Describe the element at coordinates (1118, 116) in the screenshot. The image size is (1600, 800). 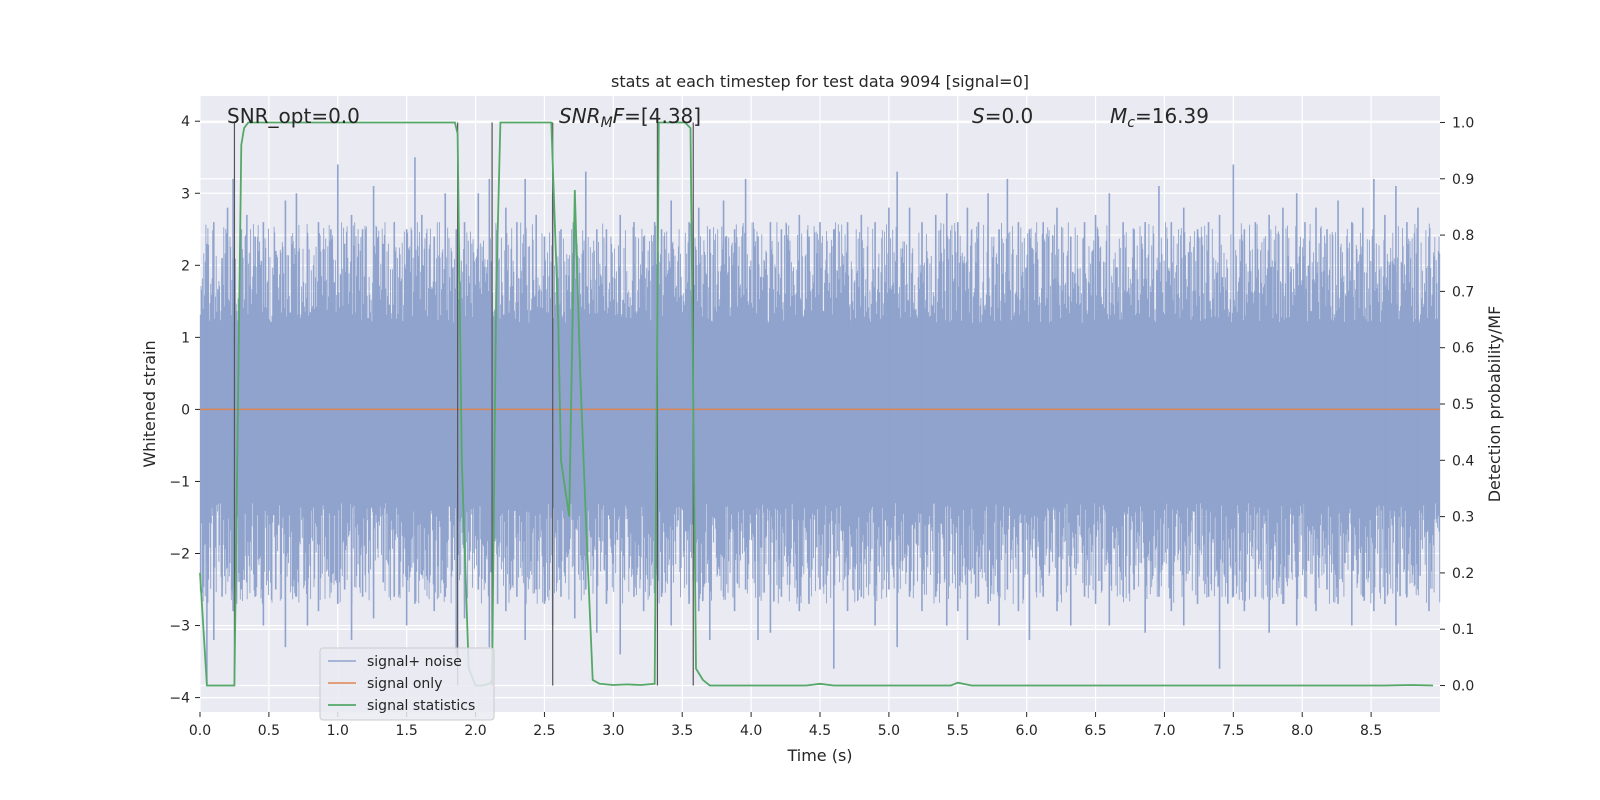
I see `mc-symbol: M` at that location.